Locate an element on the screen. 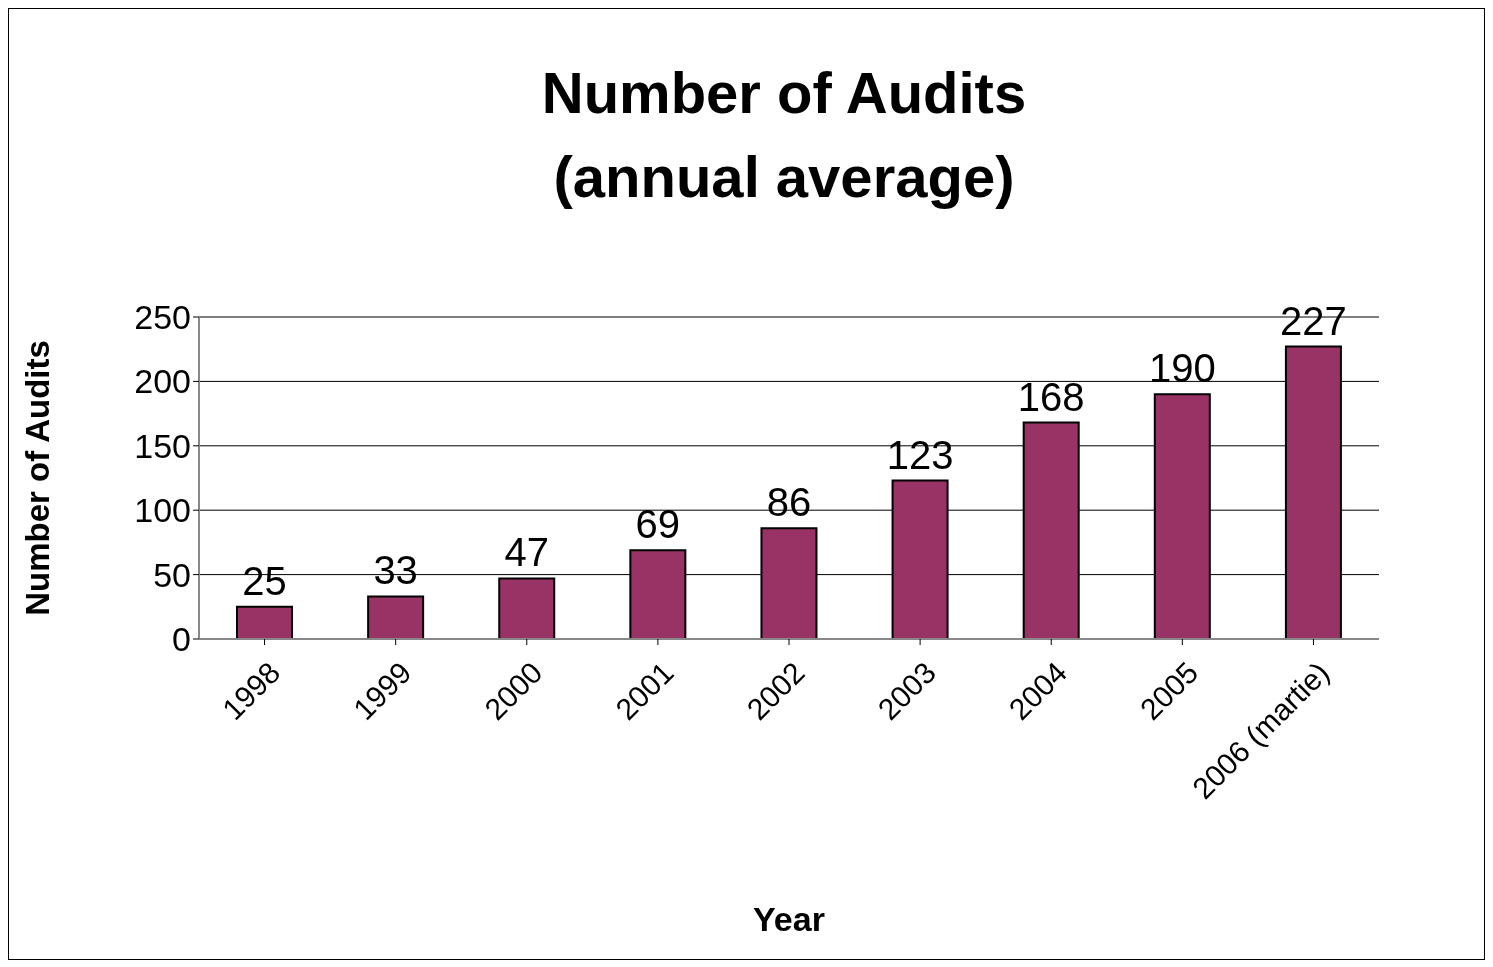 The image size is (1493, 967). y-tick-label: 250 is located at coordinates (162, 317).